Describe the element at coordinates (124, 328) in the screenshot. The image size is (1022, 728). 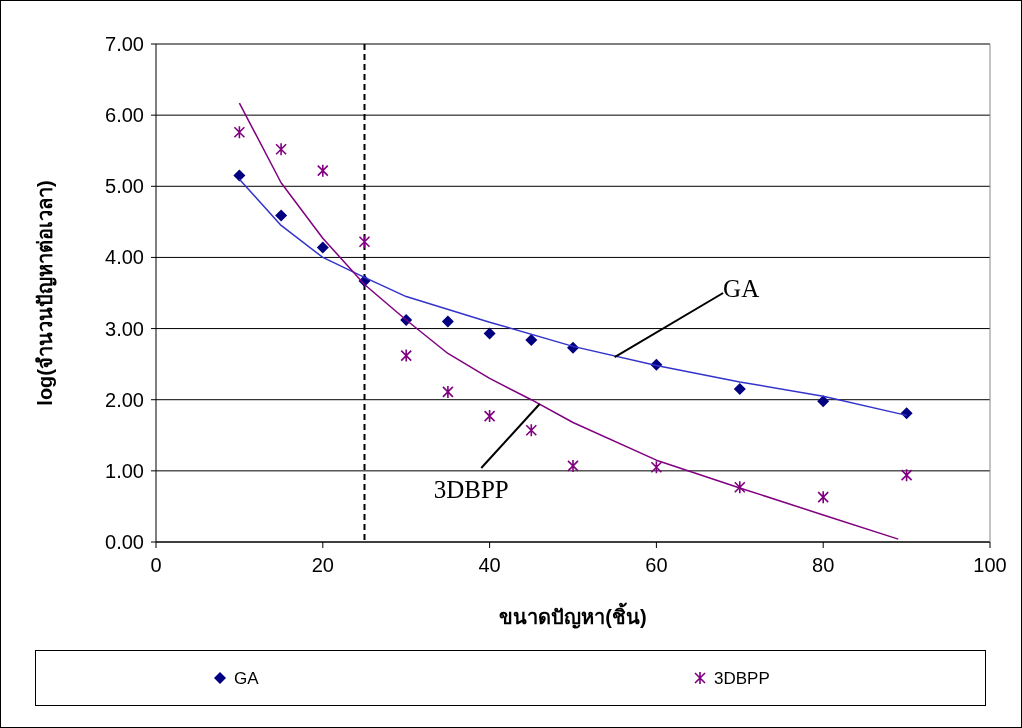
I see `y-tick-label: 3.00` at that location.